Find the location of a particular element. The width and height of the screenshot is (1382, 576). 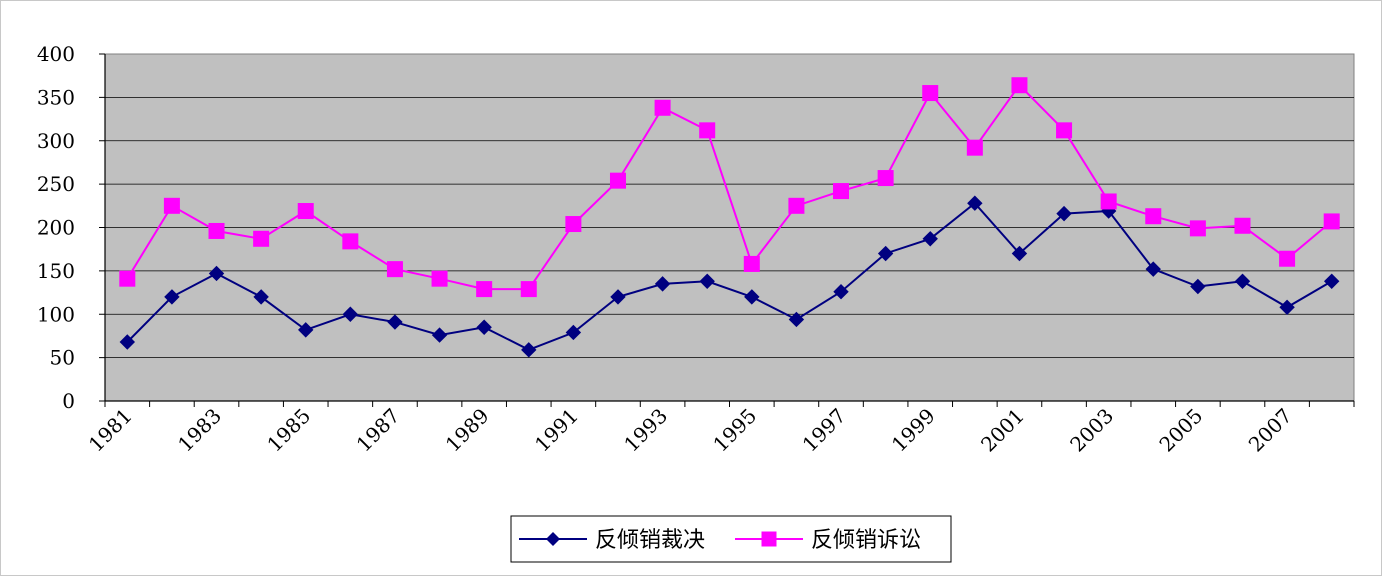

x-tick-label: 2005 is located at coordinates (1180, 430).